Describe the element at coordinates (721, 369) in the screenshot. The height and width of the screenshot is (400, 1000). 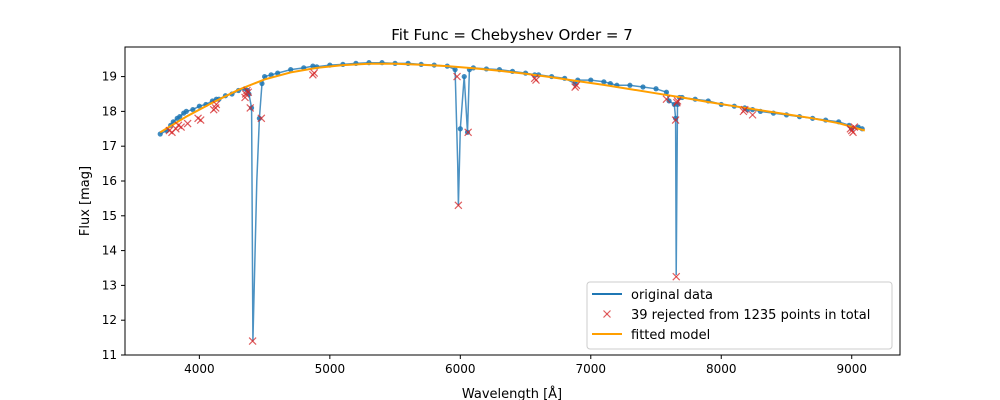
I see `x-tick-label: 8000` at that location.